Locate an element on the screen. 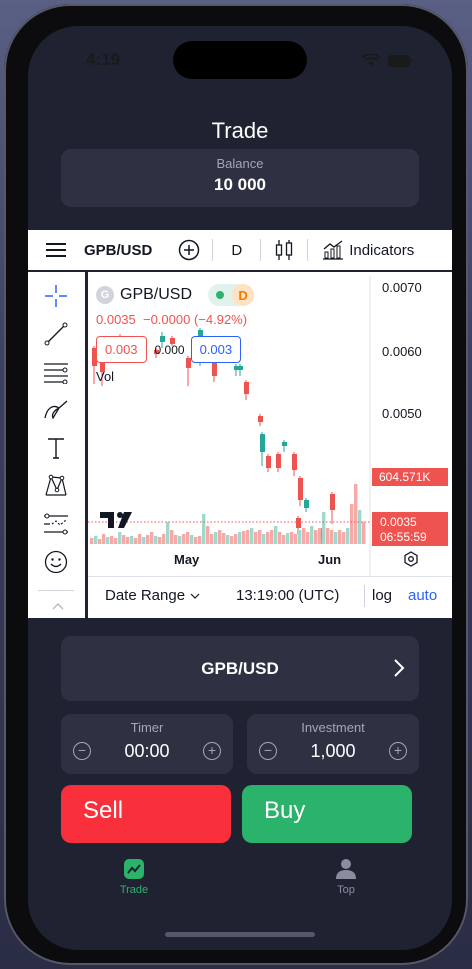 The height and width of the screenshot is (969, 472). forecast-tool is located at coordinates (56, 524).